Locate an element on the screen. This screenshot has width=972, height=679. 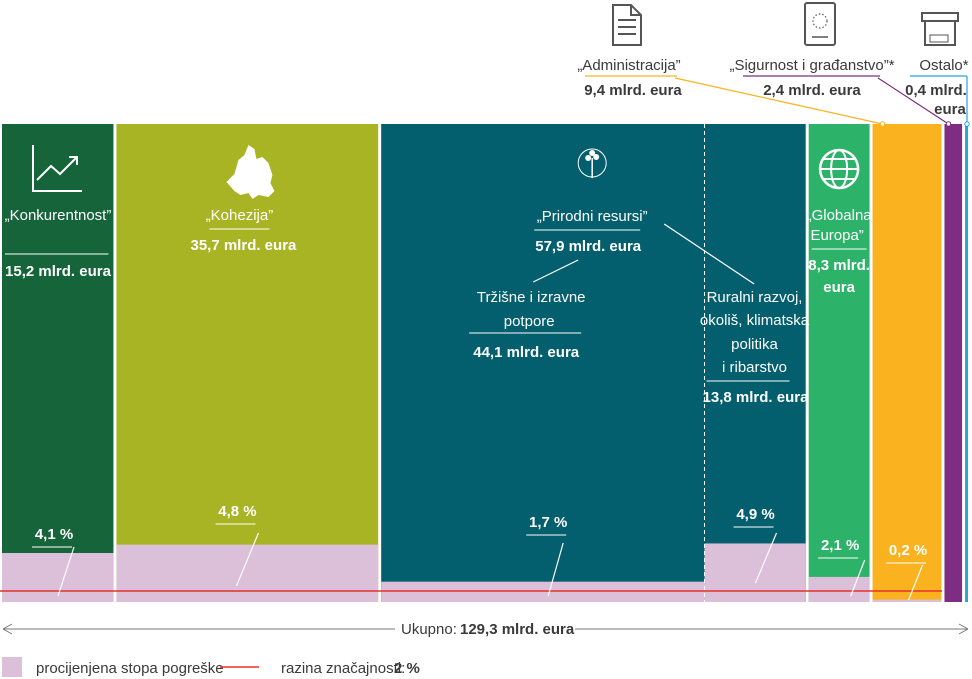
leader-dot-administracija is located at coordinates (882, 124).